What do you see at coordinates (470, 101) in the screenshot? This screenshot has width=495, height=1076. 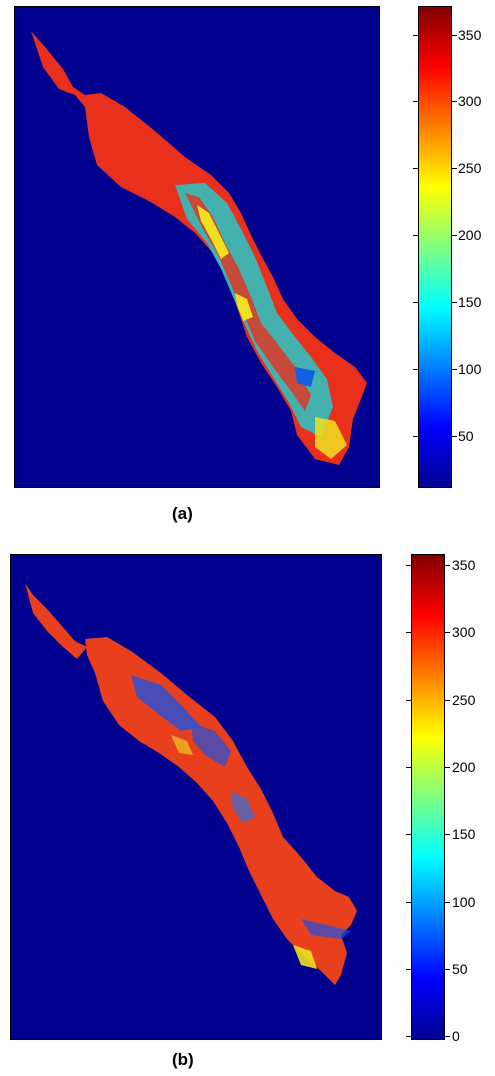 I see `colorbar-a-tick-300: 300` at bounding box center [470, 101].